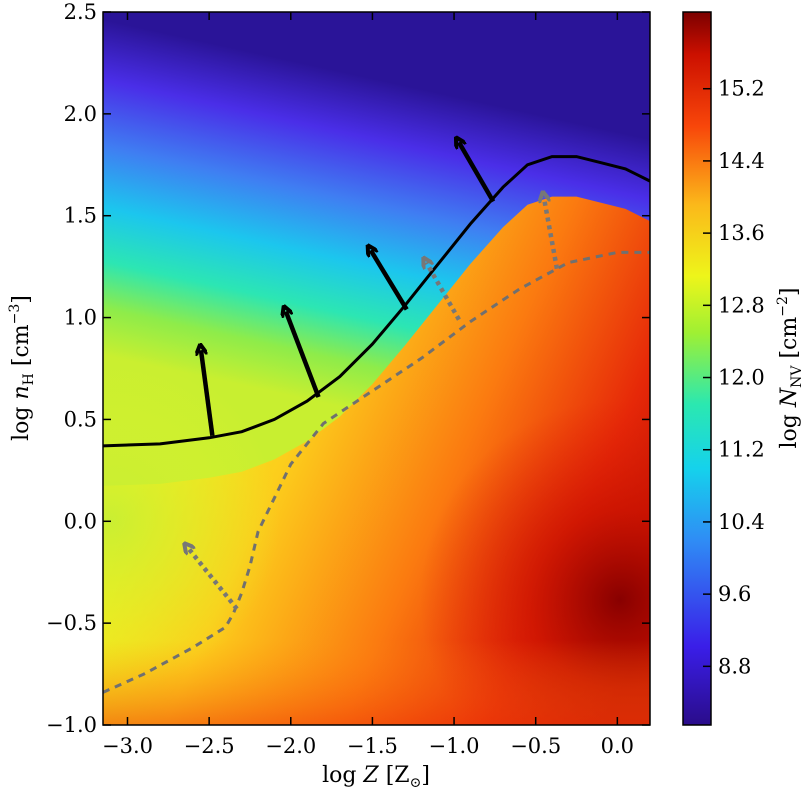 The image size is (806, 797). Describe the element at coordinates (127, 746) in the screenshot. I see `x-tick-label: −3.0` at that location.